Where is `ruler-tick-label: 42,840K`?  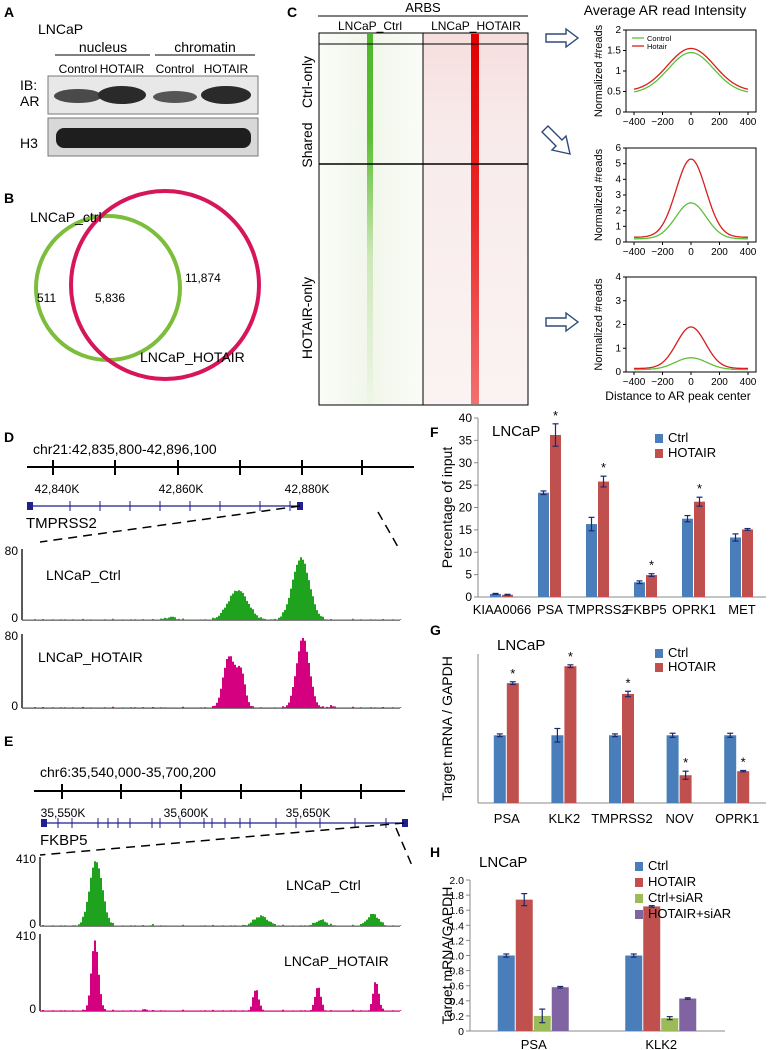 ruler-tick-label: 42,840K is located at coordinates (57, 489).